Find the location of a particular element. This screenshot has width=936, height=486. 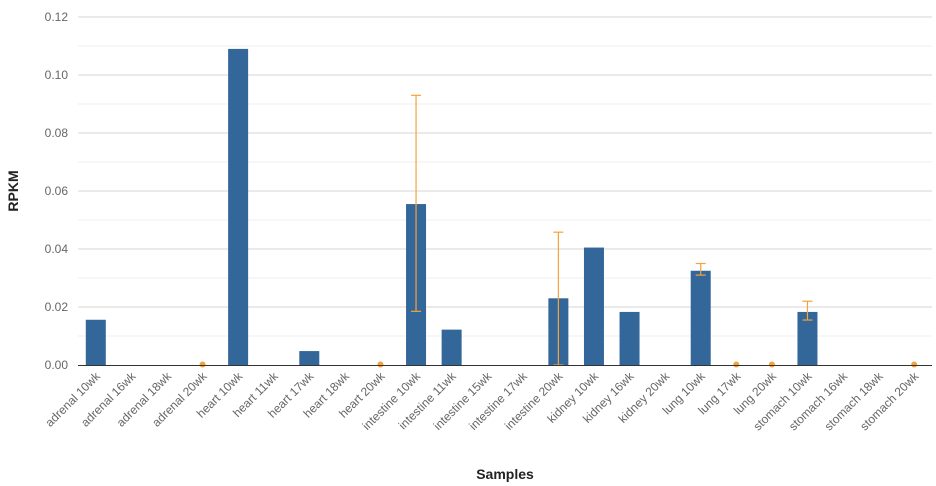

y-tick-label: 0.08 is located at coordinates (57, 133).